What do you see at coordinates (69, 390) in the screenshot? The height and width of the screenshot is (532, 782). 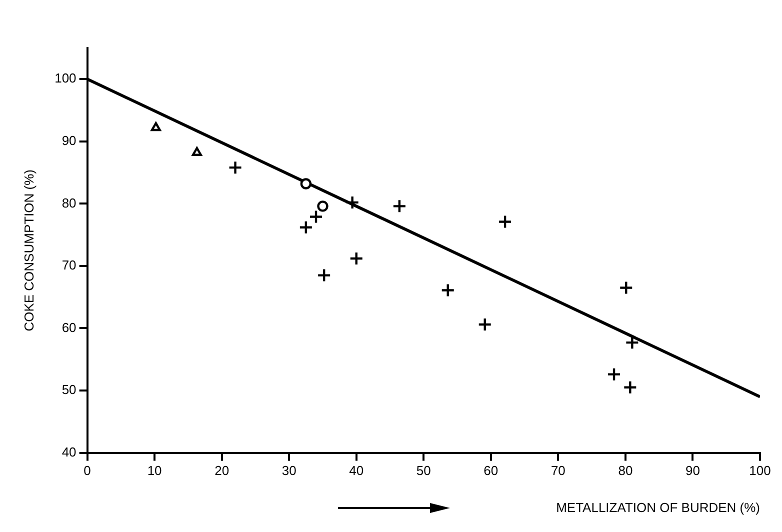 I see `y-tick-label: 50` at bounding box center [69, 390].